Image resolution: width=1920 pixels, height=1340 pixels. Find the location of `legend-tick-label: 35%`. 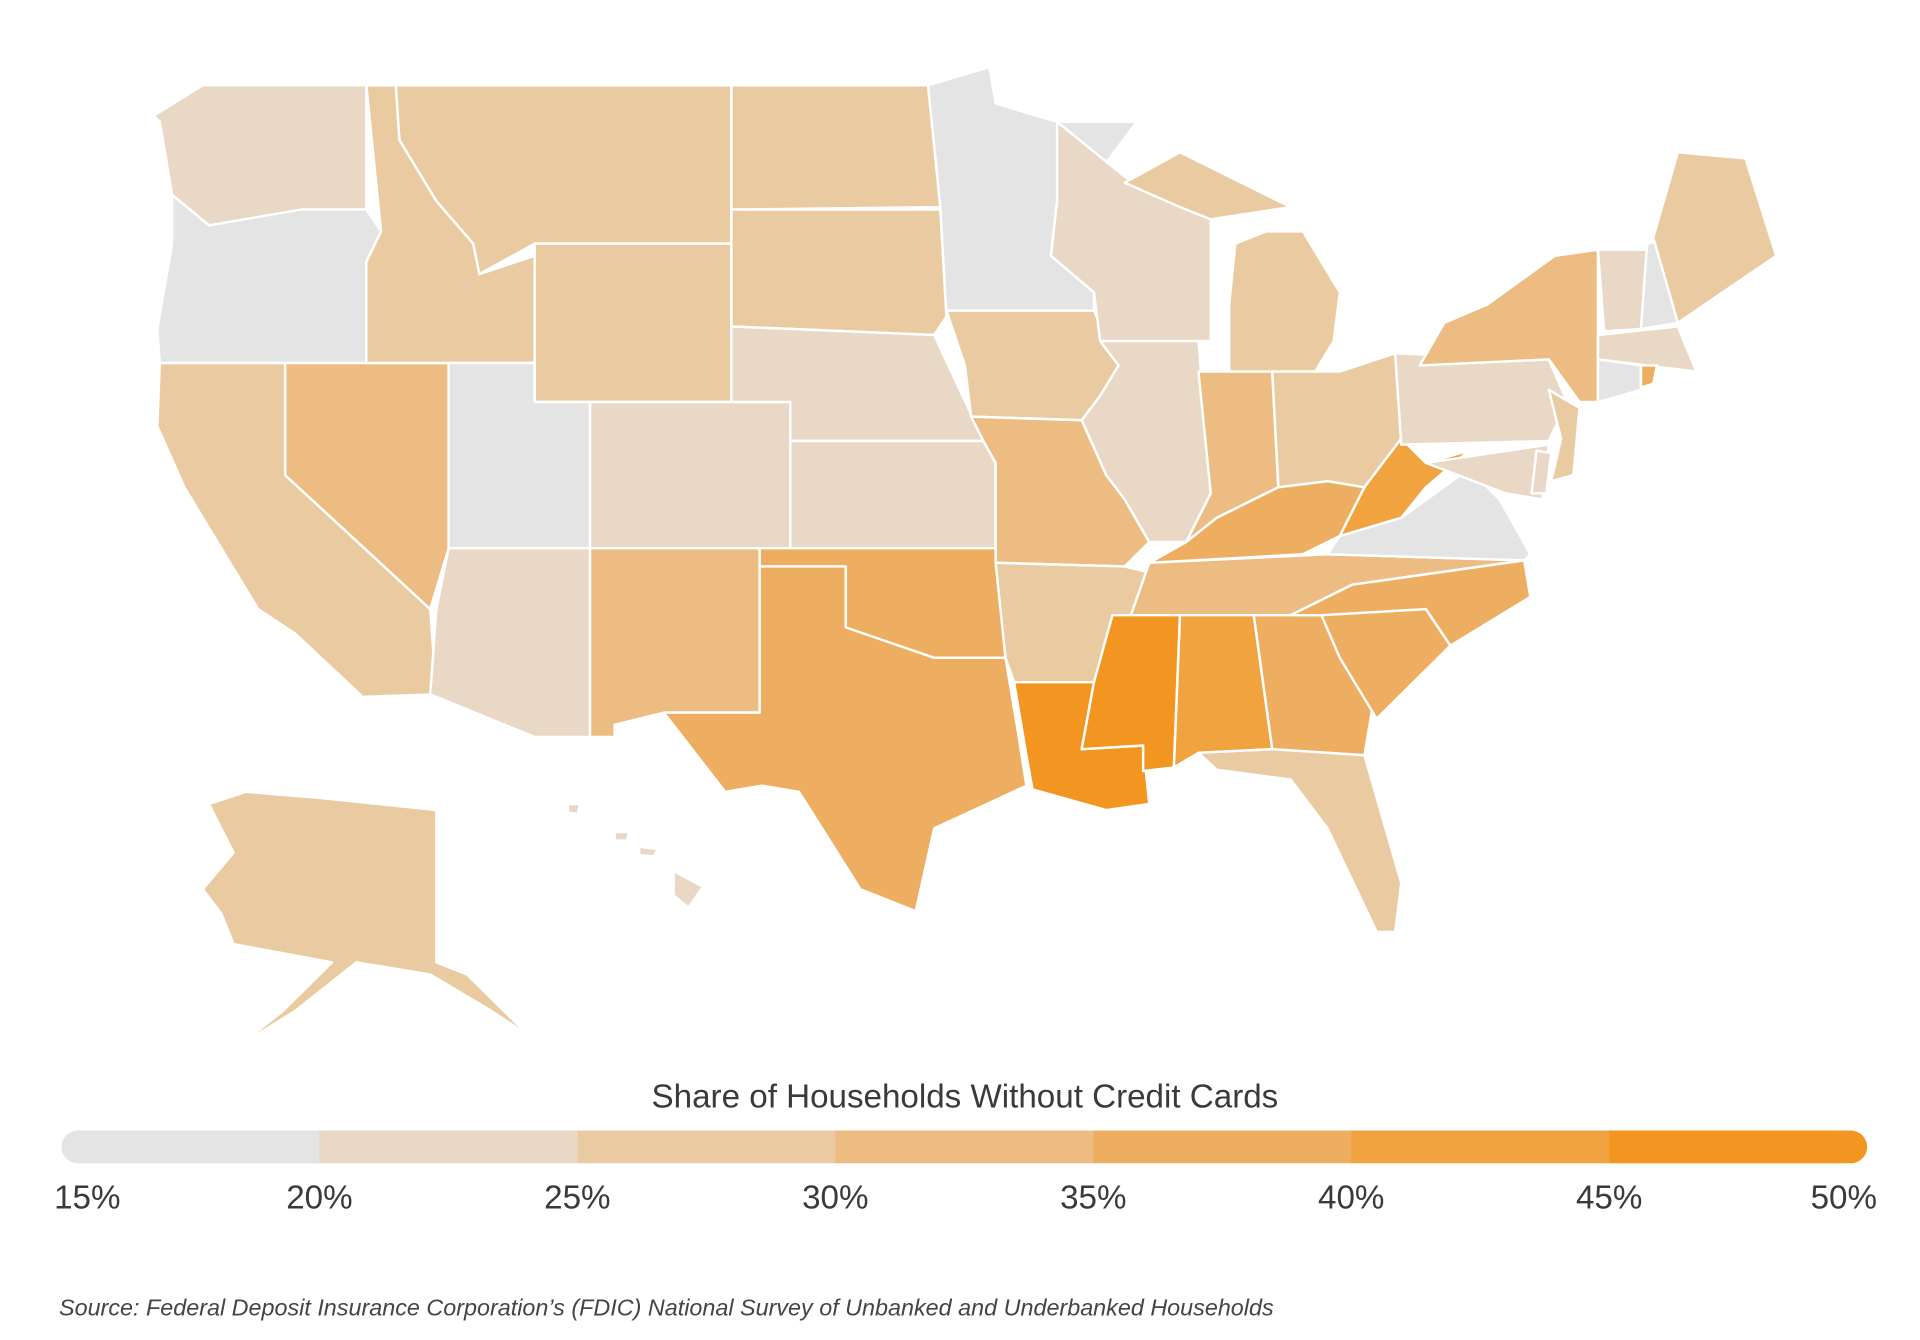

legend-tick-label: 35% is located at coordinates (1093, 1197).